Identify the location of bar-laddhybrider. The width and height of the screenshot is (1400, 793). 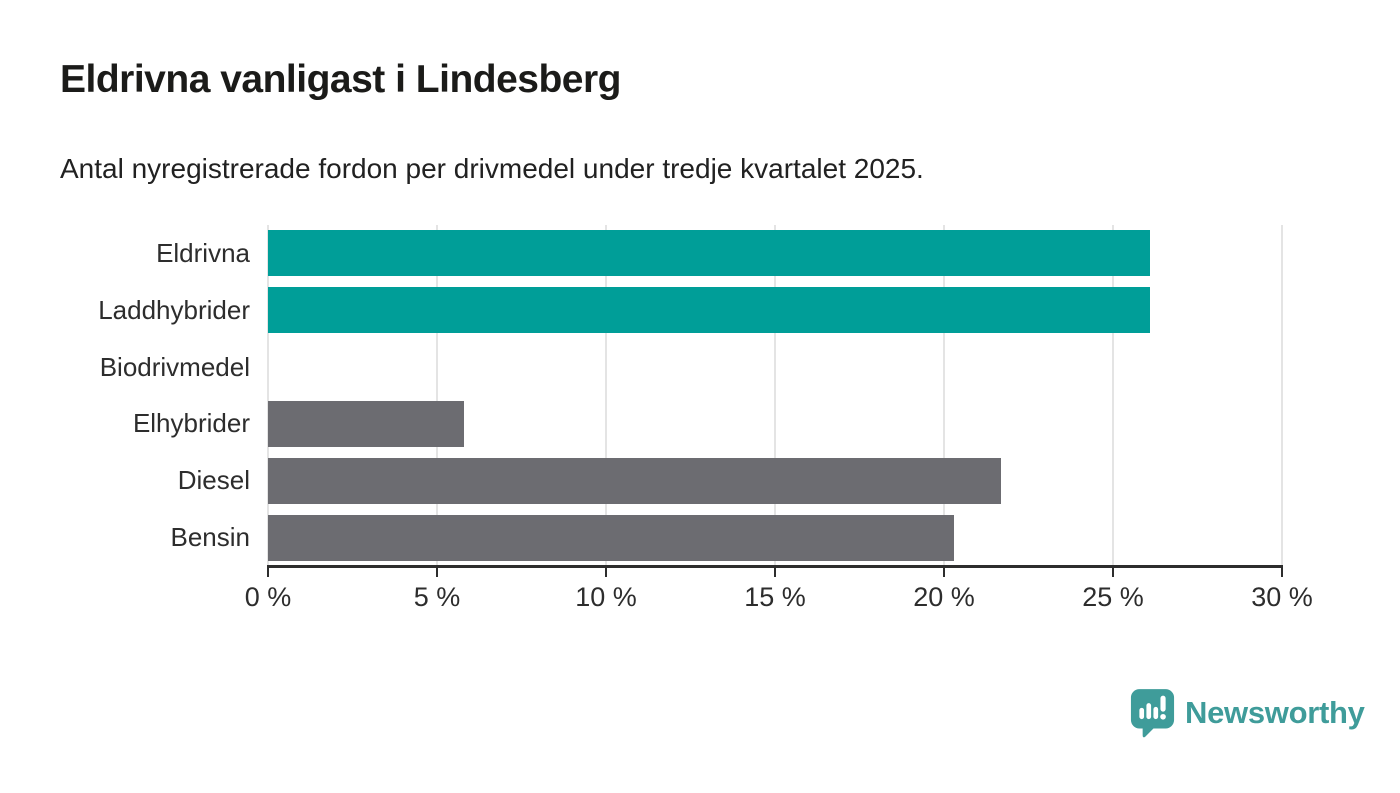
(709, 310).